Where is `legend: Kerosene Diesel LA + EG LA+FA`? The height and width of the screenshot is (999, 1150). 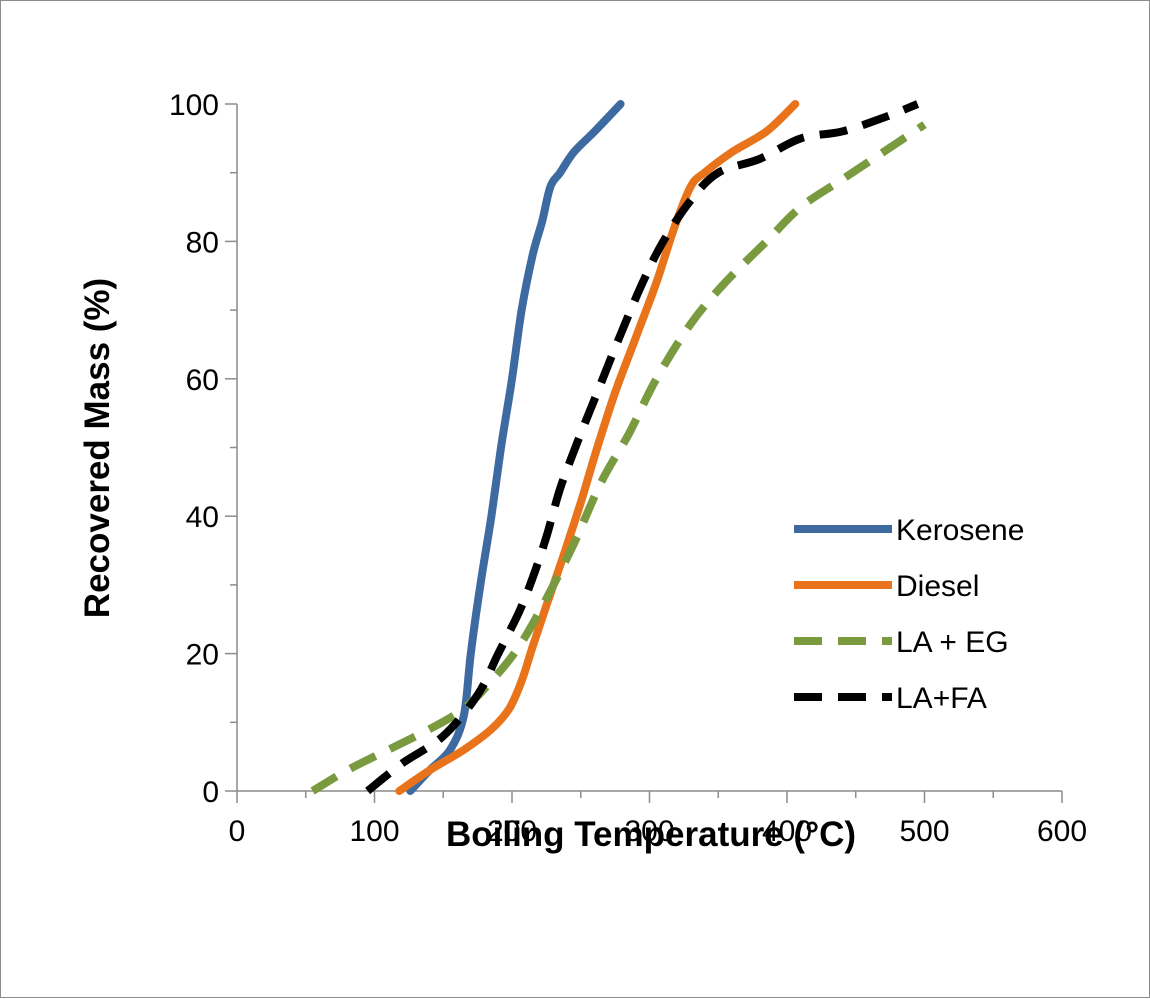
legend: Kerosene Diesel LA + EG LA+FA is located at coordinates (909, 614).